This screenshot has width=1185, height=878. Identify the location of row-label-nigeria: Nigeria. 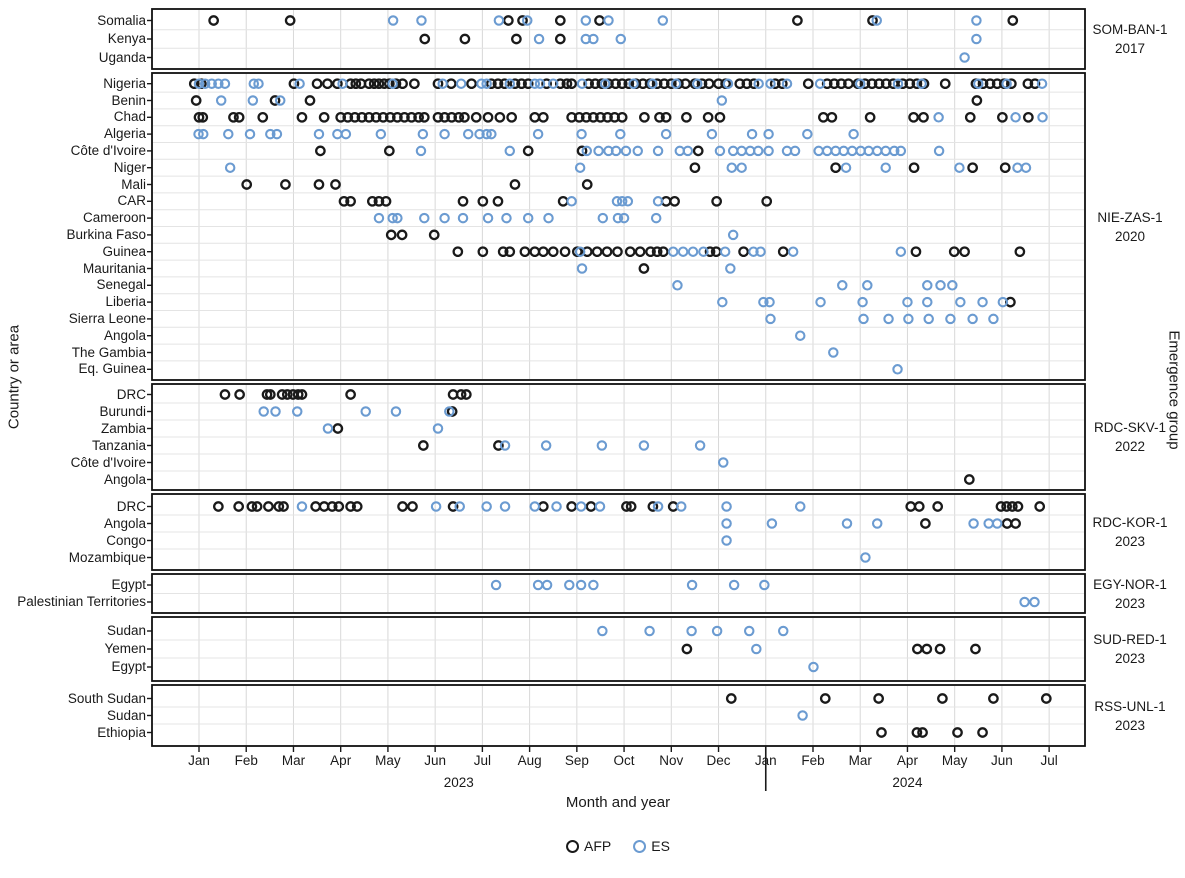
(124, 83).